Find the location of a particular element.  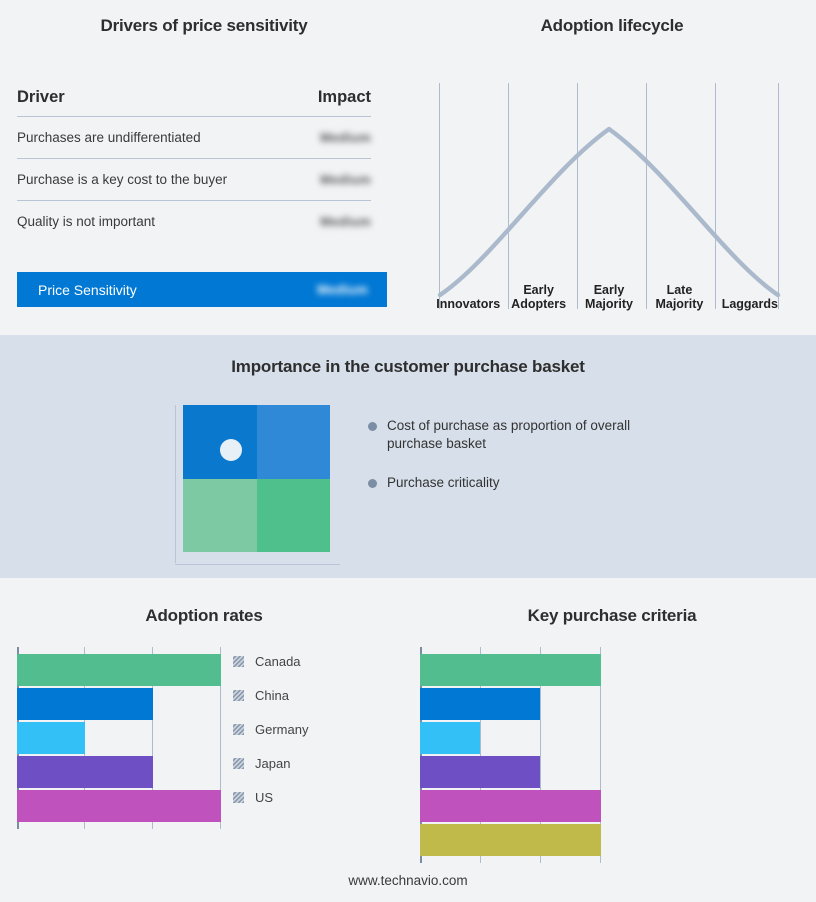

key-purchase-criteria-bars is located at coordinates (522, 755).